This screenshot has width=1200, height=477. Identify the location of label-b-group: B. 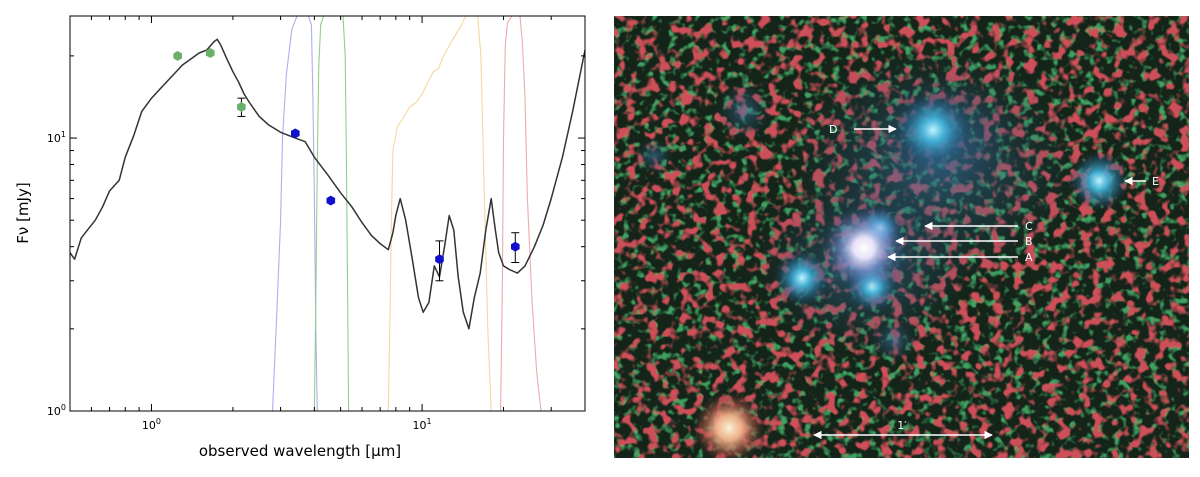
(964, 241).